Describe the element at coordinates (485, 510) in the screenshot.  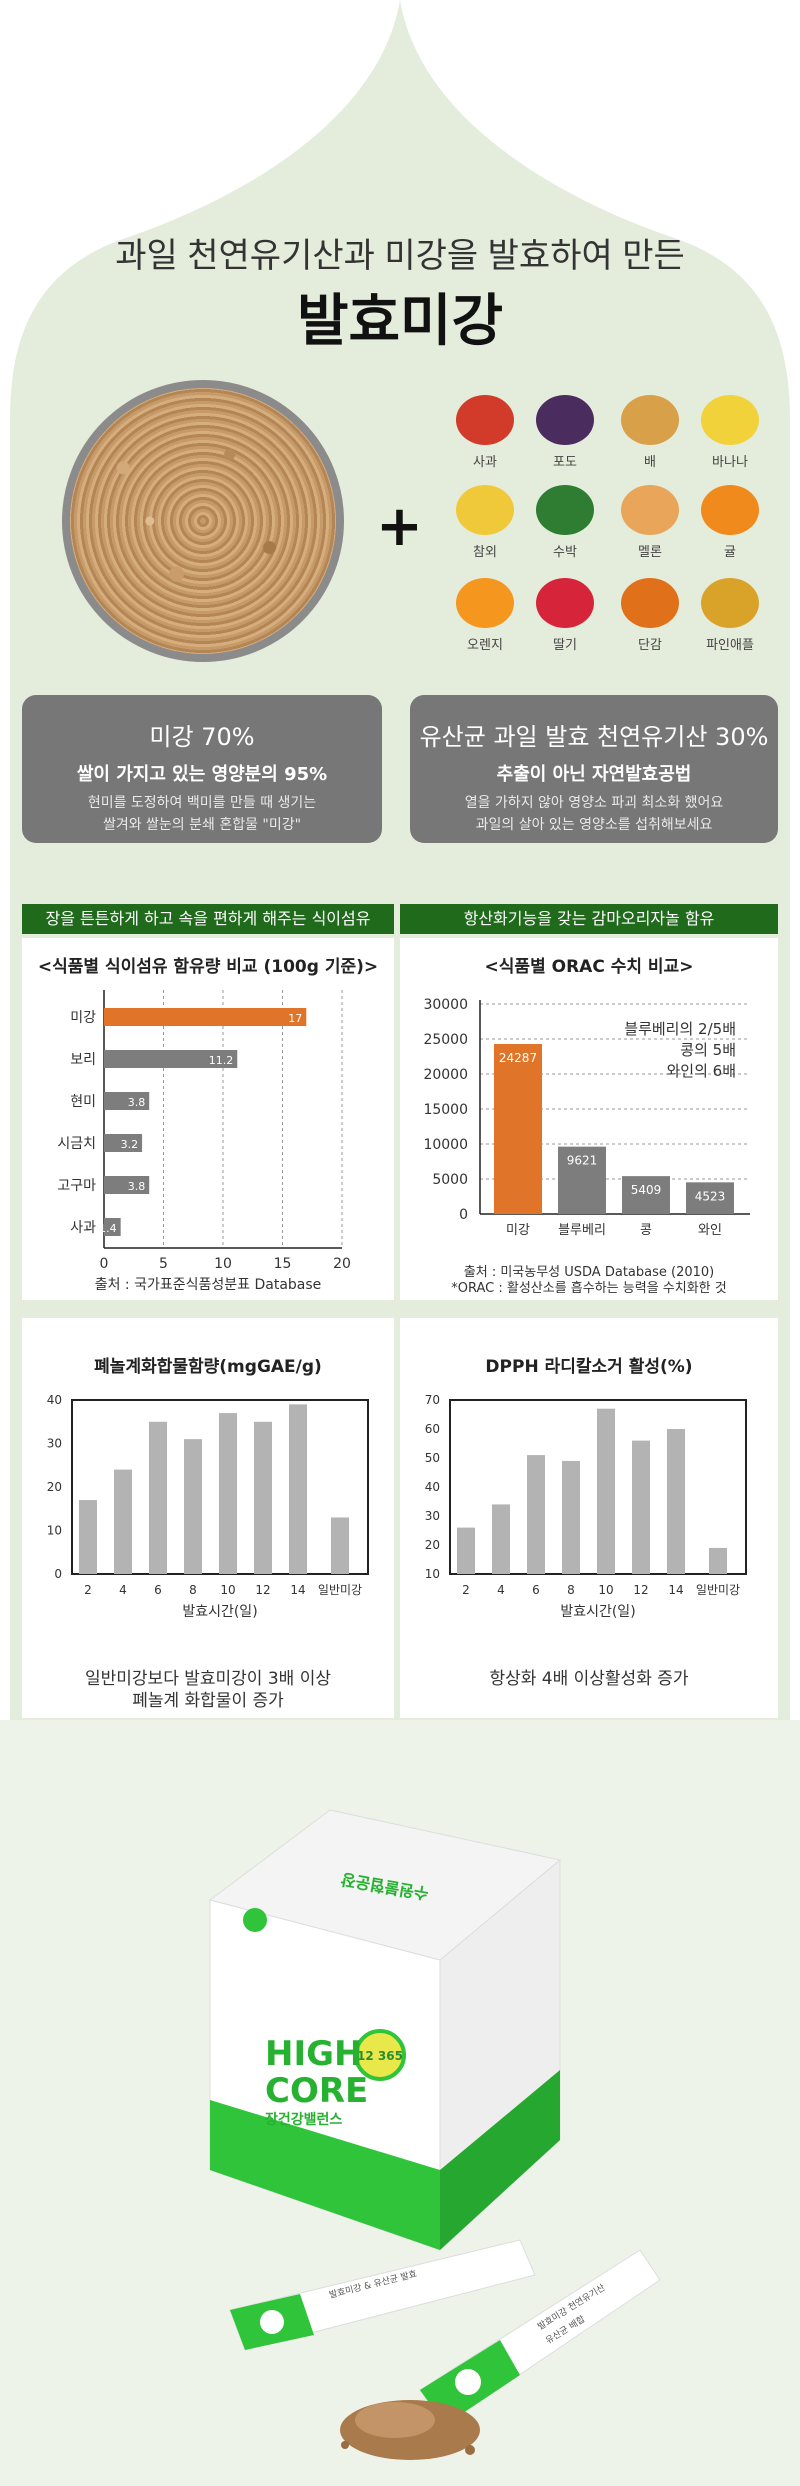
I see `korean-melon-icon` at that location.